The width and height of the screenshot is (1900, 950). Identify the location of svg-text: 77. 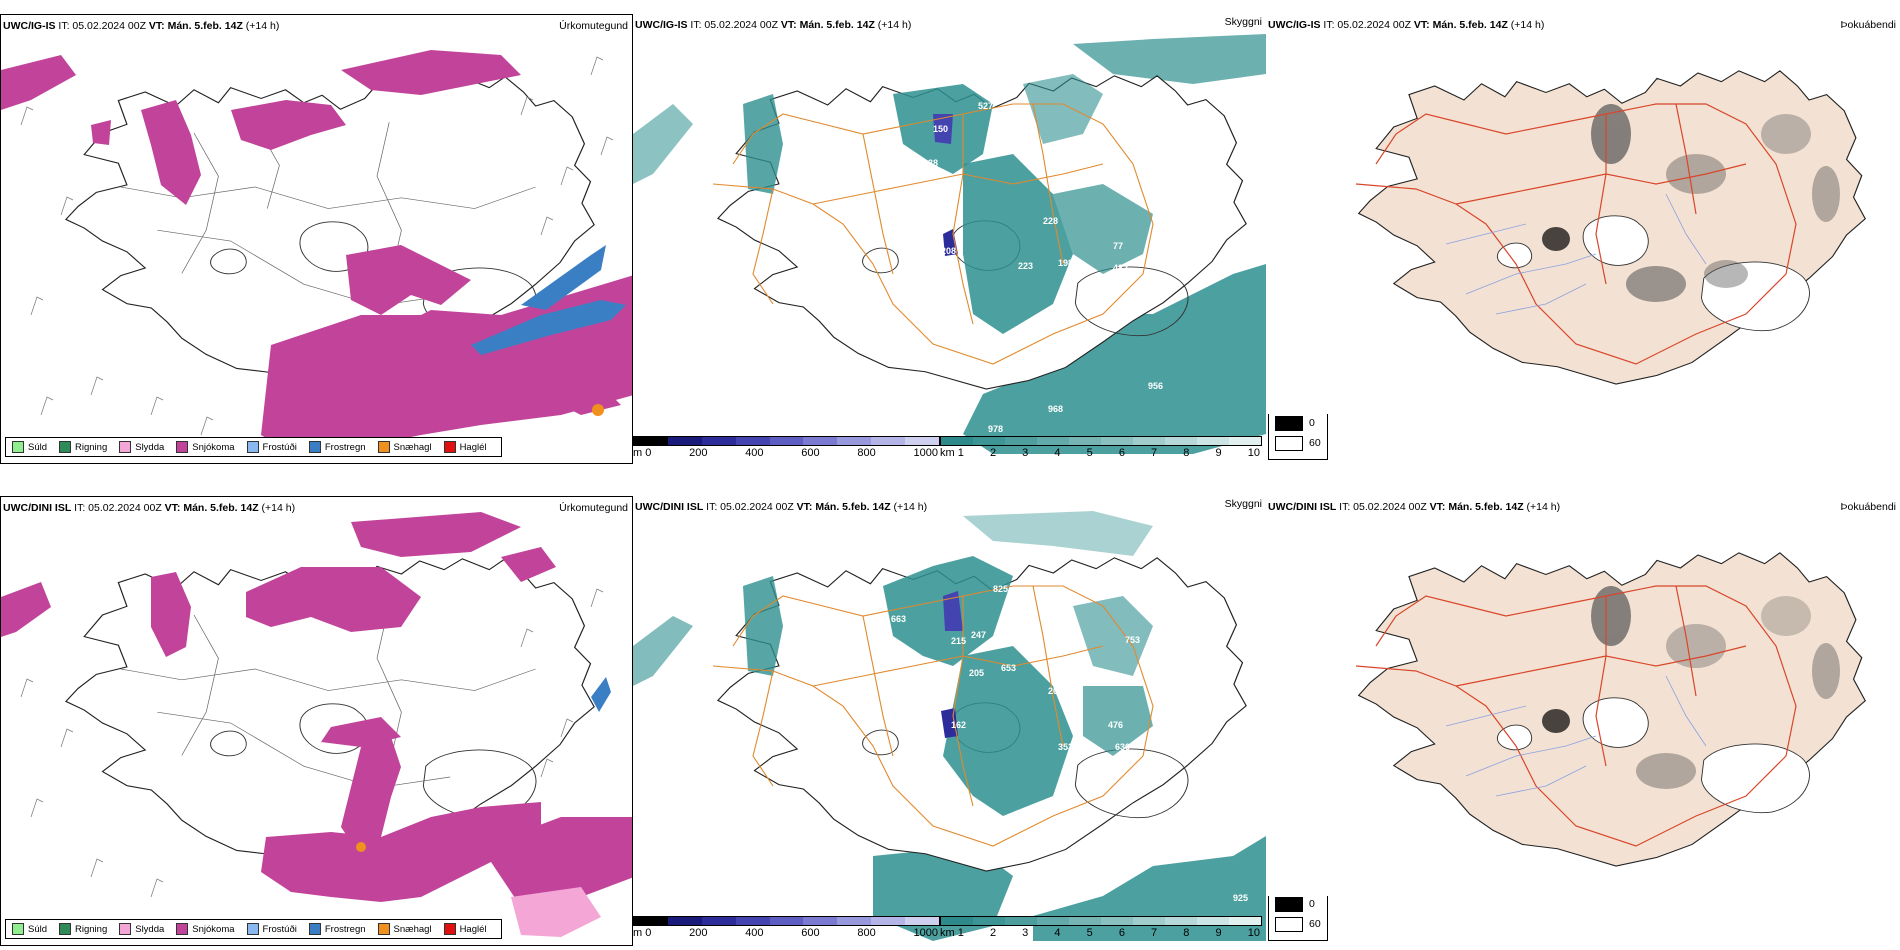
(1118, 246).